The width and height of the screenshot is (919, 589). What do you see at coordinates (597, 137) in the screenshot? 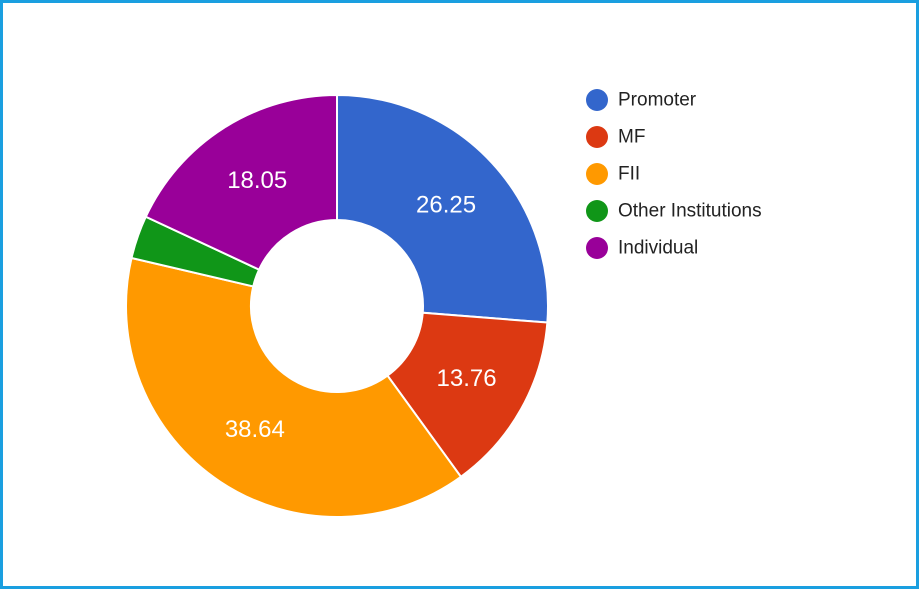
I see `legend-marker-mf` at bounding box center [597, 137].